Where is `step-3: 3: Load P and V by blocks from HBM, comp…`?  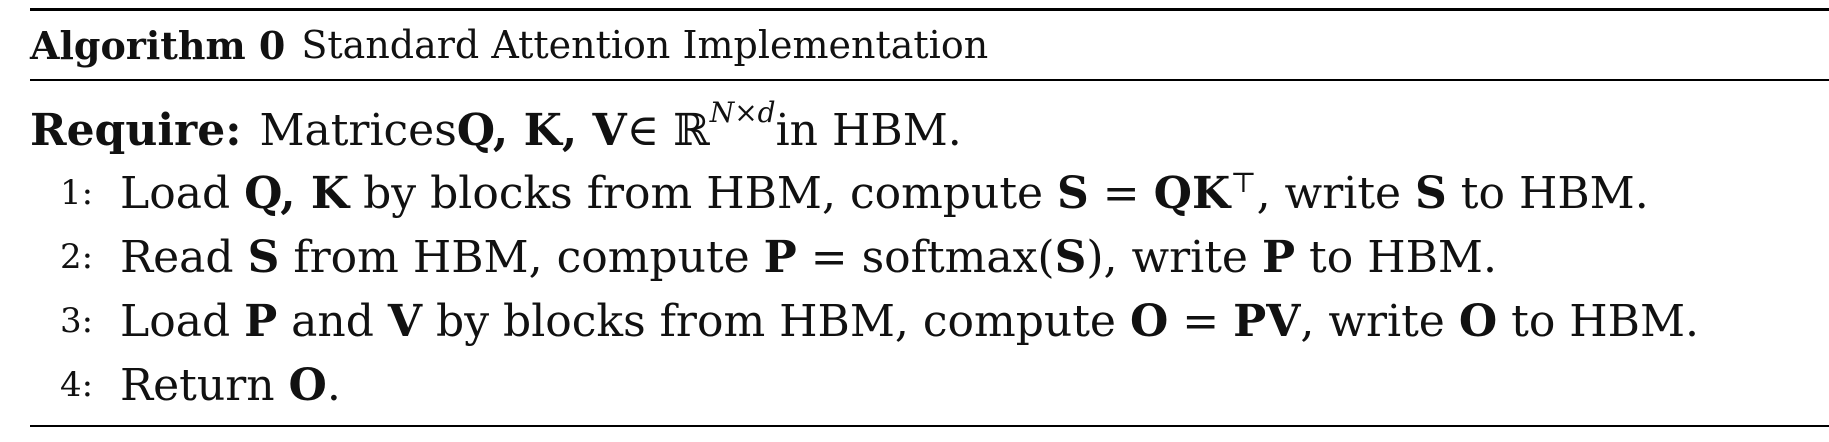
step-3: 3: Load P and V by blocks from HBM, comp… is located at coordinates (929, 321).